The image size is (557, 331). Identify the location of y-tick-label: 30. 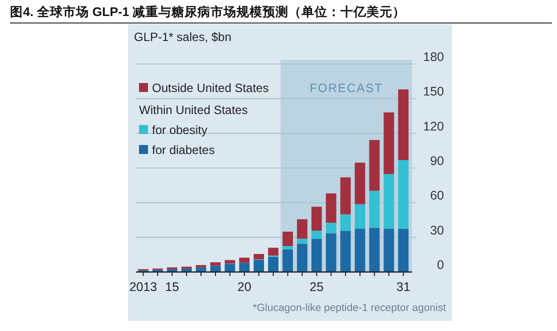
(437, 230).